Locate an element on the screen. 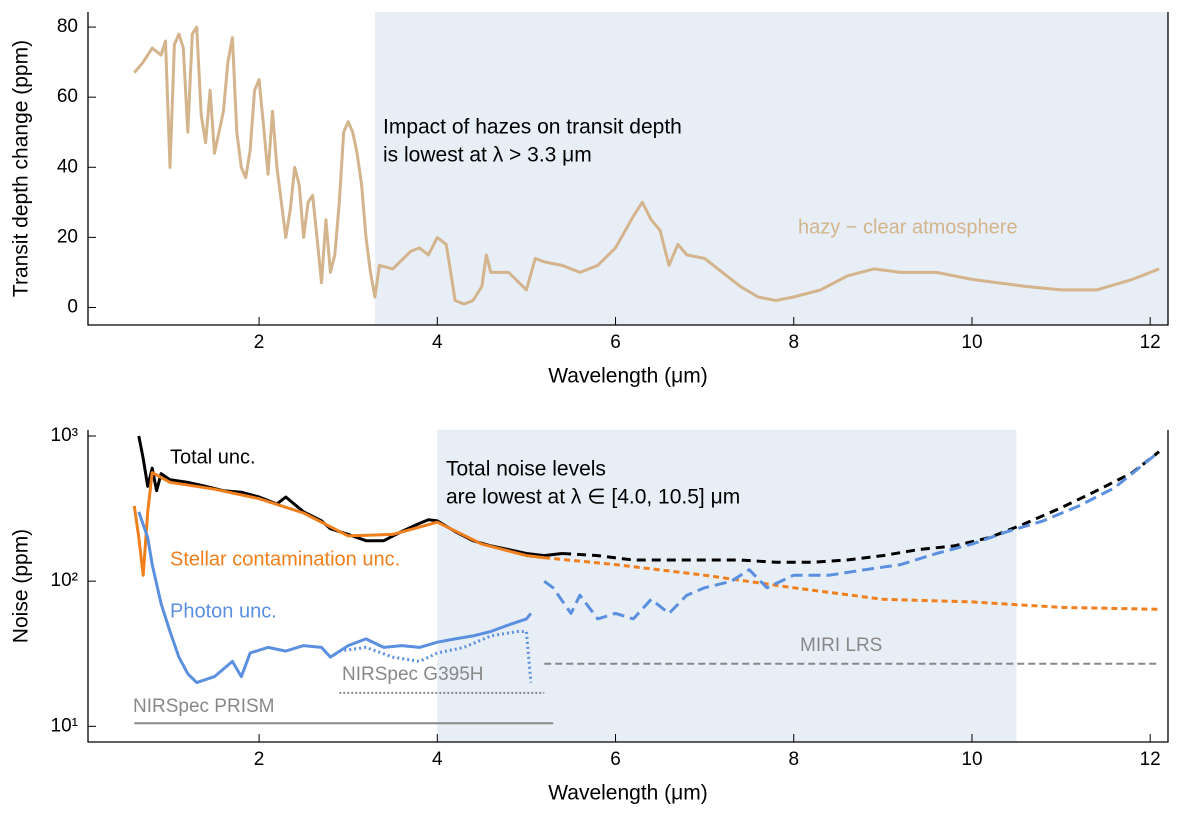 This screenshot has width=1178, height=817. annotation: Impact of hazes on transit depth is located at coordinates (532, 127).